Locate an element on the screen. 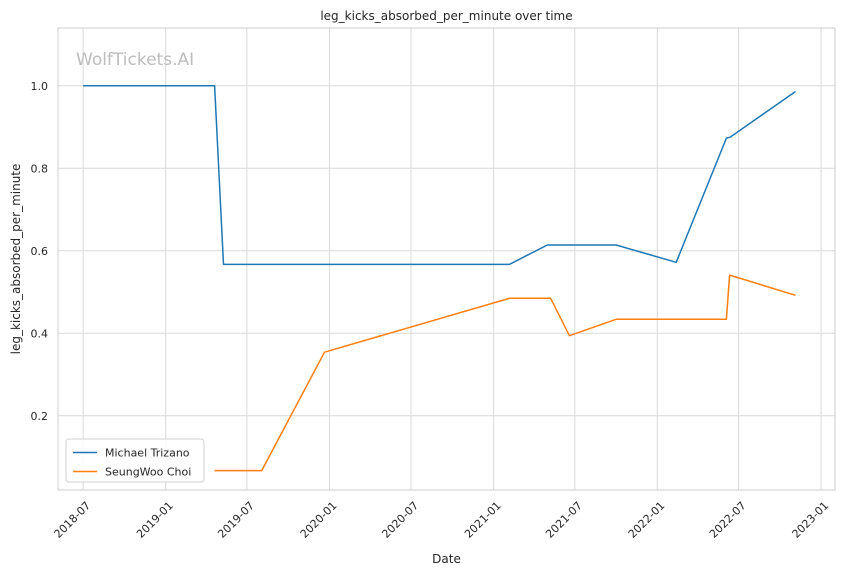 This screenshot has width=854, height=575. chart-title: leg_kicks_absorbed_per_minute over time is located at coordinates (446, 16).